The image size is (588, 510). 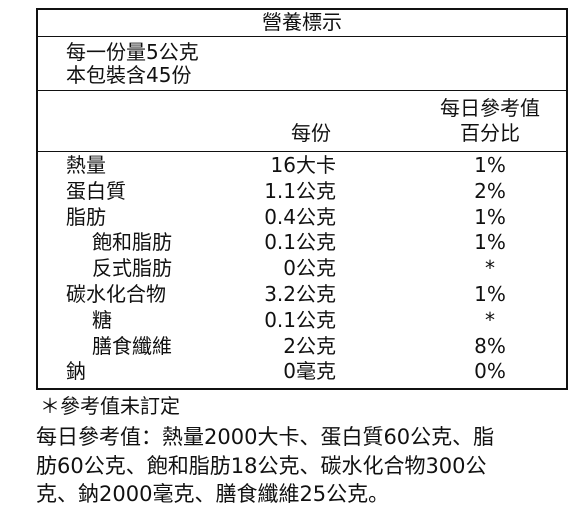 What do you see at coordinates (261, 466) in the screenshot?
I see `reference-line: 肪60公克、飽和脂肪18公克、碳水化合物300公` at bounding box center [261, 466].